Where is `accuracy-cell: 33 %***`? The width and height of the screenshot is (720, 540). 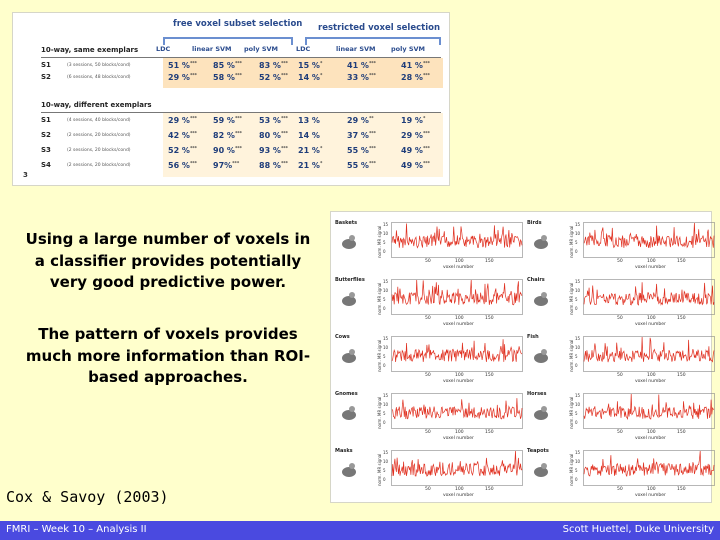 accuracy-cell: 33 %*** is located at coordinates (361, 77).